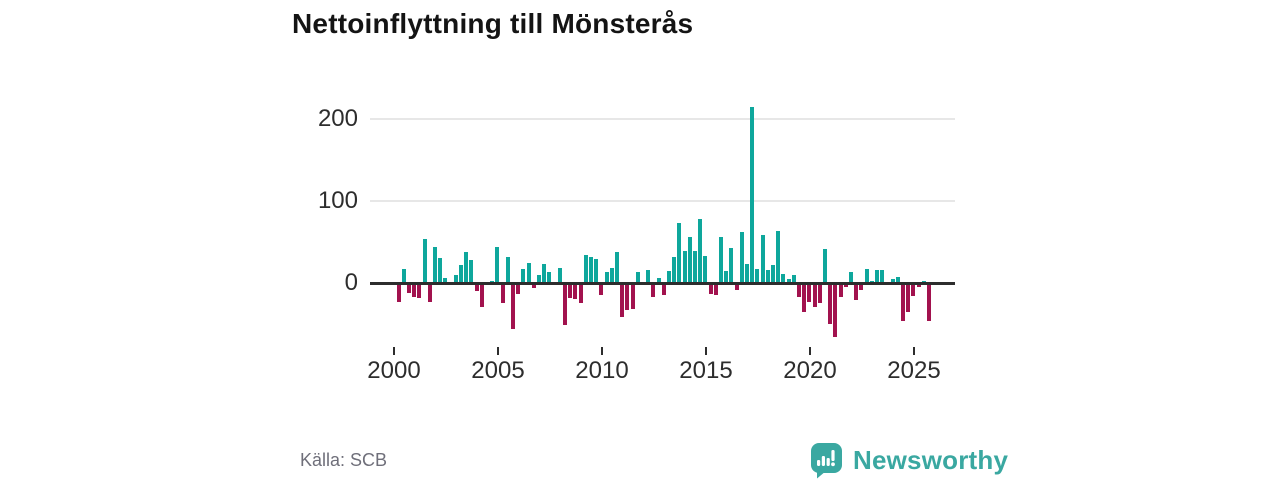 This screenshot has width=1280, height=480. I want to click on x-tick-label-2020: 2020, so click(810, 370).